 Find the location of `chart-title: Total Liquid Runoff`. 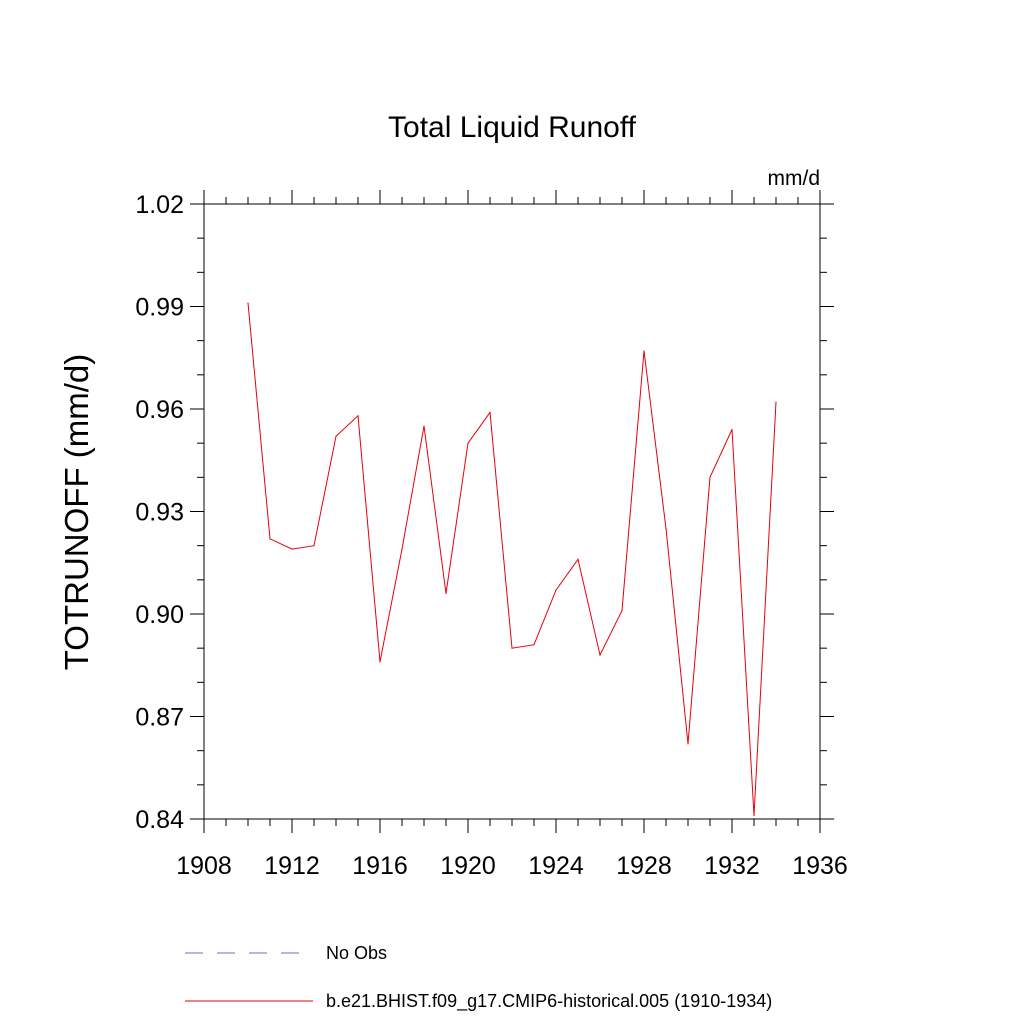

chart-title: Total Liquid Runoff is located at coordinates (512, 127).